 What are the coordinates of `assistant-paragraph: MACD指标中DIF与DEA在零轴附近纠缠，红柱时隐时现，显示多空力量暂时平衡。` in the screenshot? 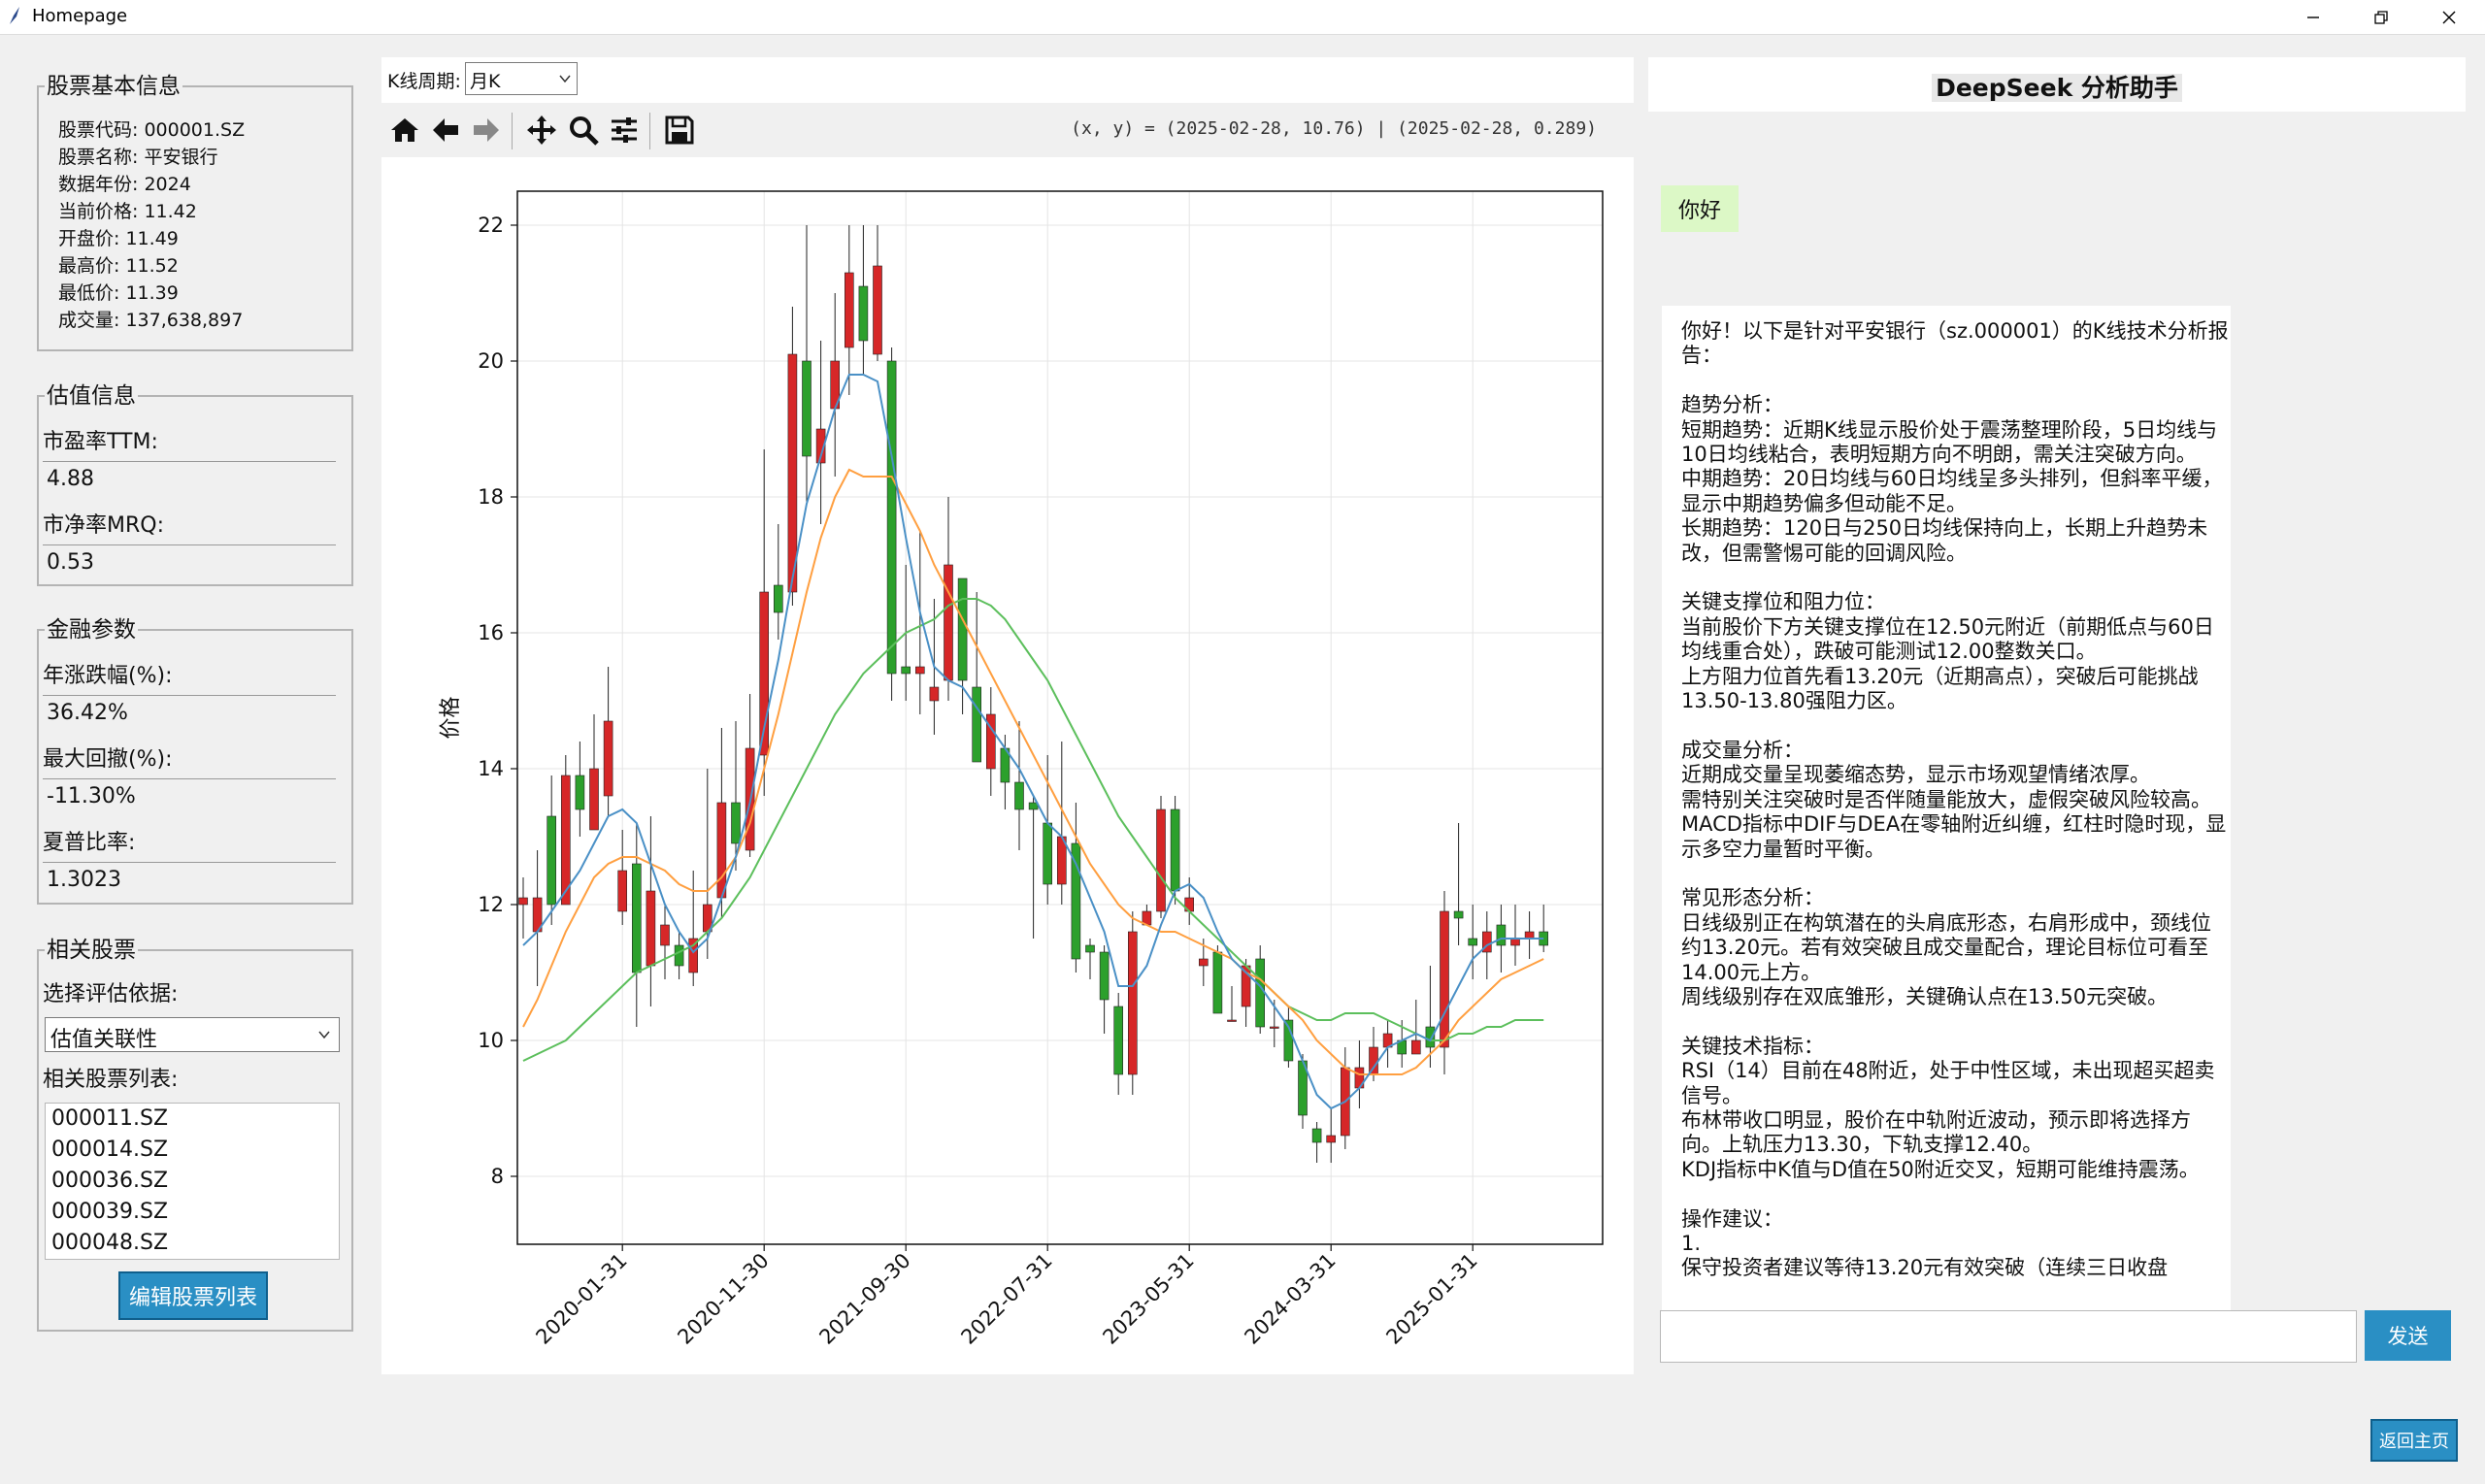 It's located at (1954, 836).